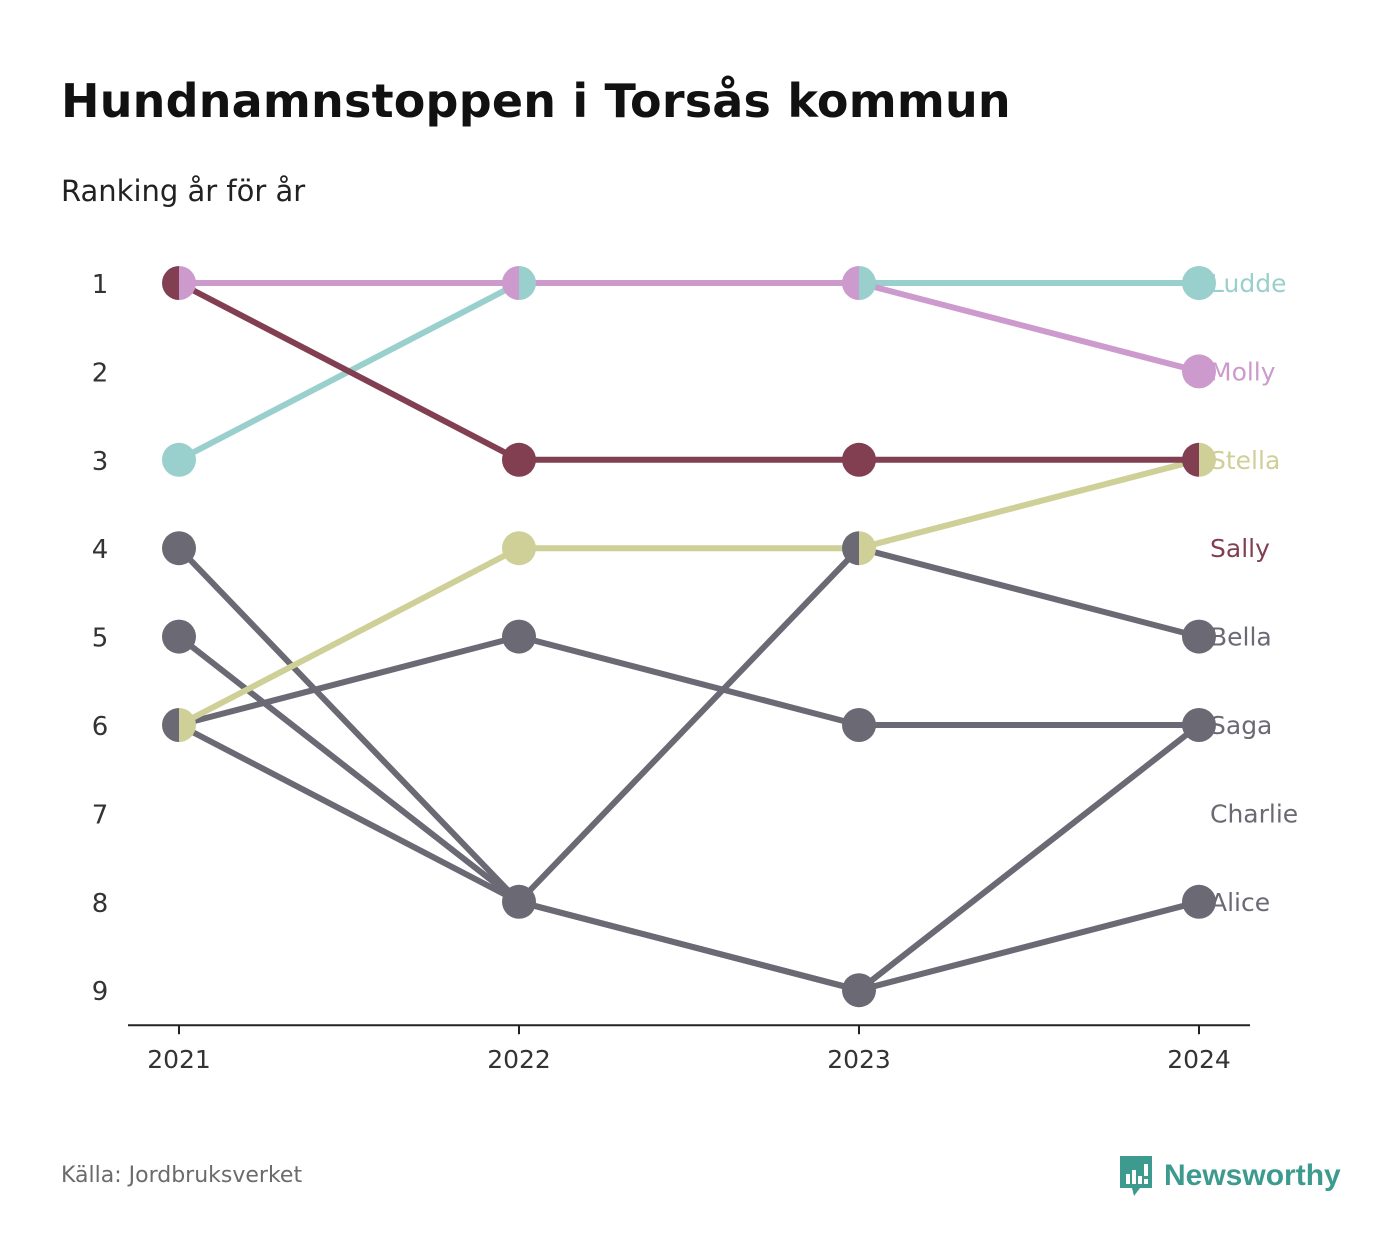 This screenshot has height=1258, width=1400. What do you see at coordinates (1254, 813) in the screenshot?
I see `series-label: Charlie` at bounding box center [1254, 813].